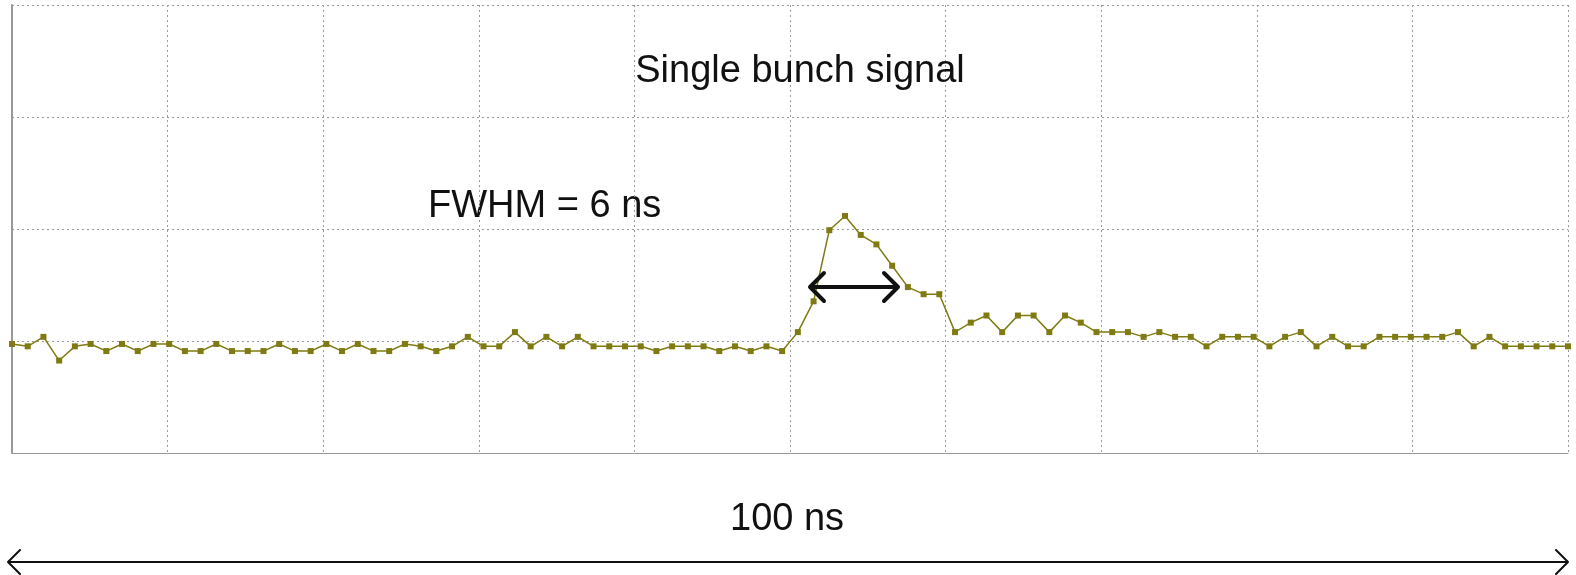  What do you see at coordinates (800, 69) in the screenshot?
I see `chart-title: Single bunch signal` at bounding box center [800, 69].